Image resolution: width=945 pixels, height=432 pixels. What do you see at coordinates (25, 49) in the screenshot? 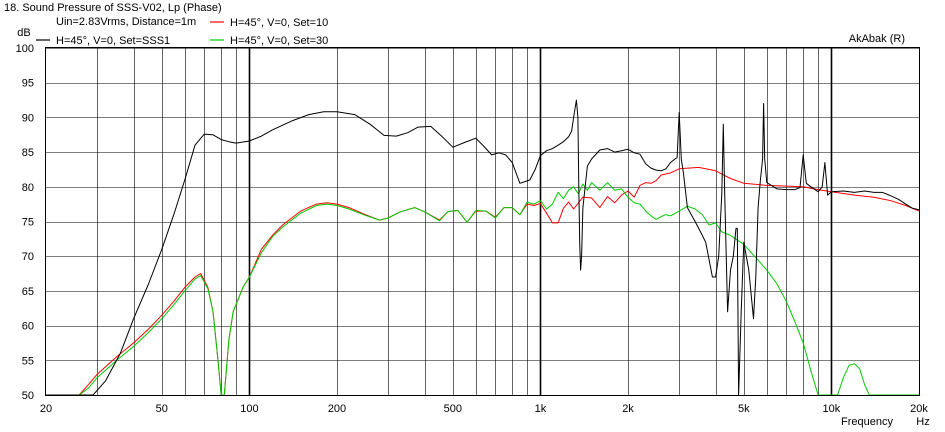
I see `y-tick-label: 100` at bounding box center [25, 49].